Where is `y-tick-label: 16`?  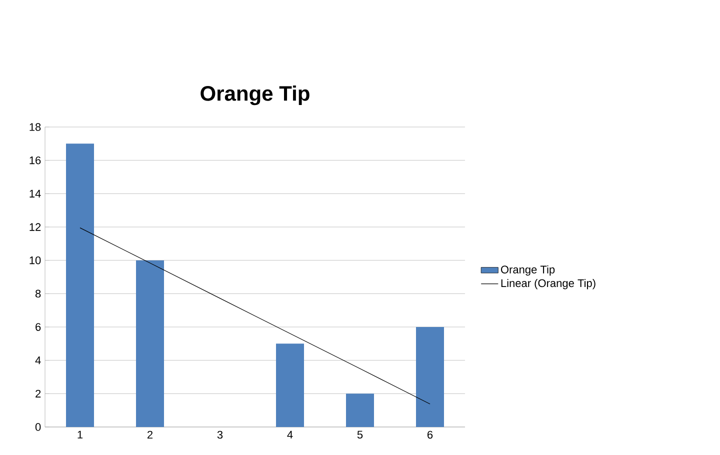
y-tick-label: 16 is located at coordinates (35, 160).